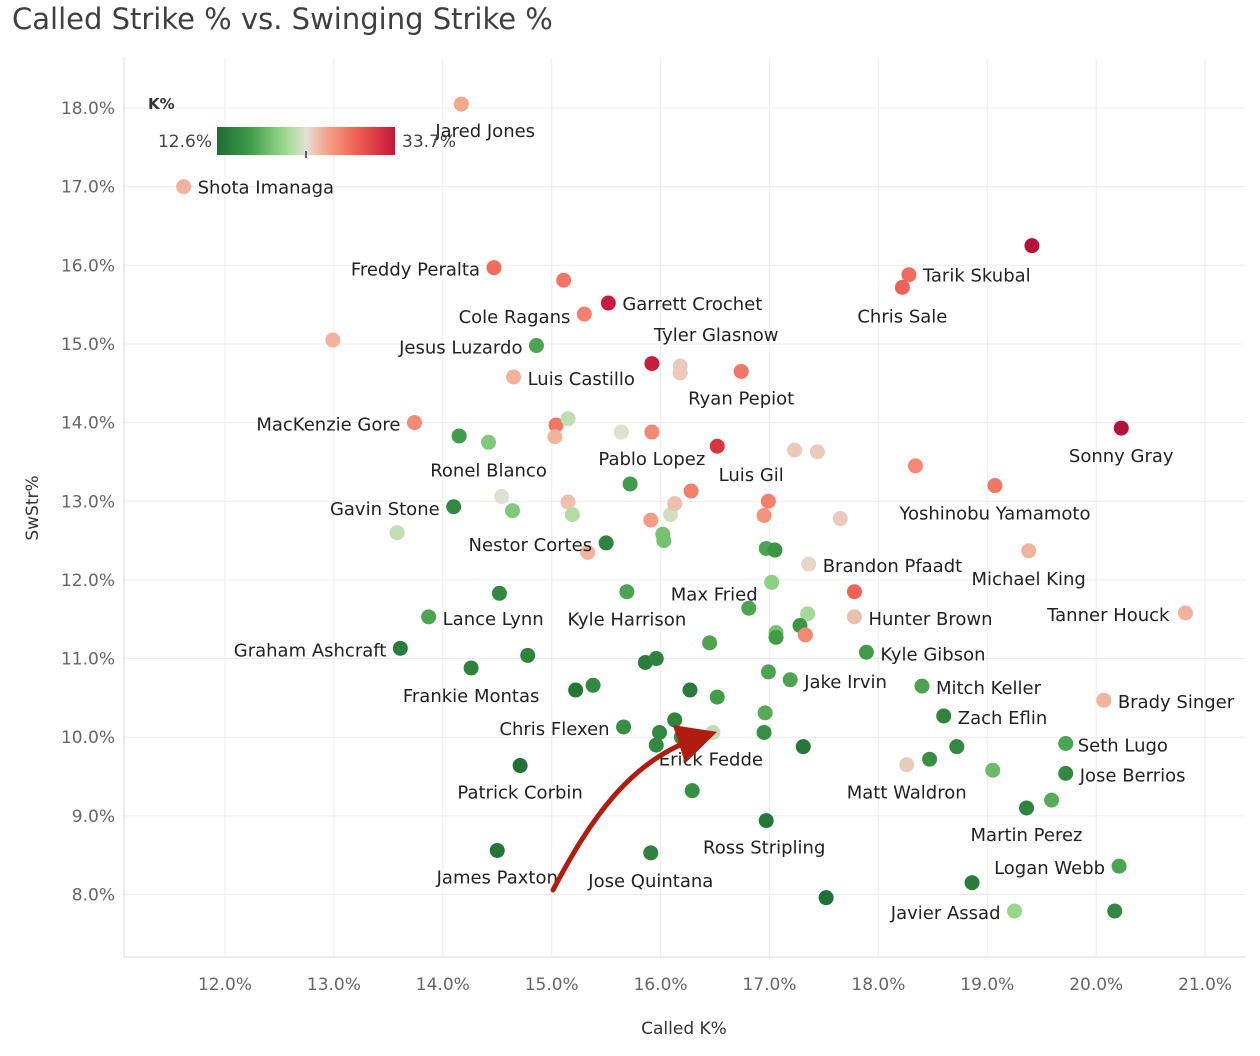  What do you see at coordinates (443, 985) in the screenshot?
I see `x-tick-label: 14.0%` at bounding box center [443, 985].